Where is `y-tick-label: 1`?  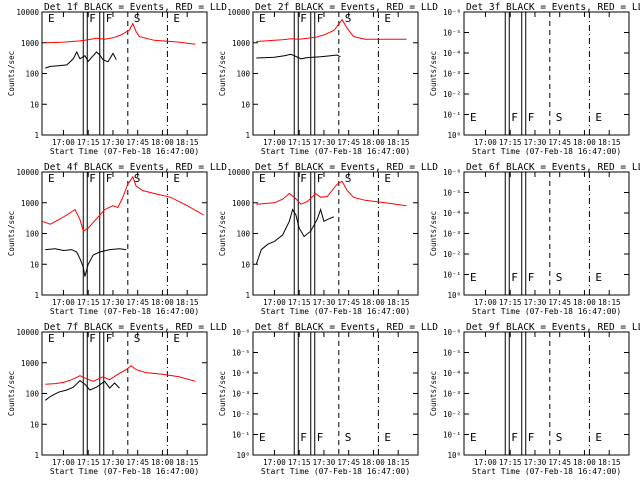
y-tick-label: 1 is located at coordinates (247, 295).